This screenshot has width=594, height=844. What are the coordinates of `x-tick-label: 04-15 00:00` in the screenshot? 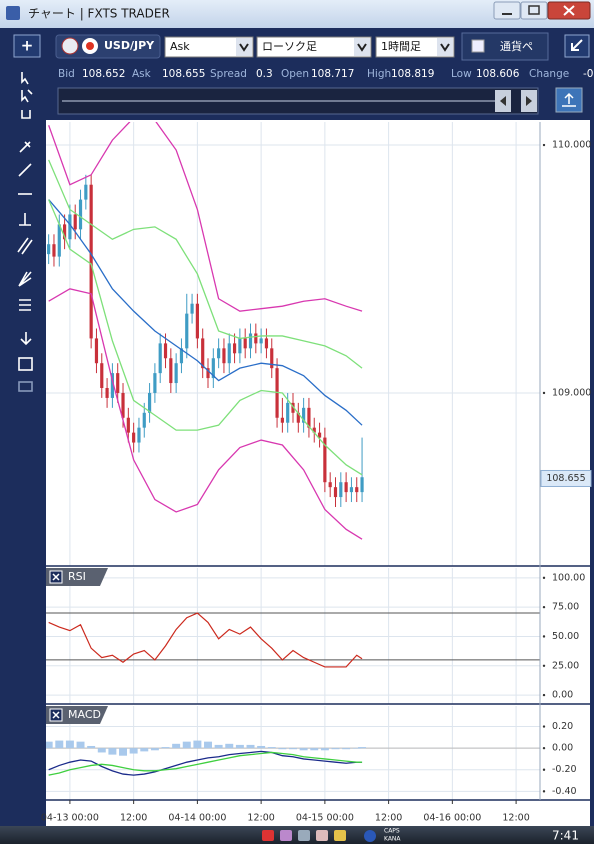 It's located at (325, 818).